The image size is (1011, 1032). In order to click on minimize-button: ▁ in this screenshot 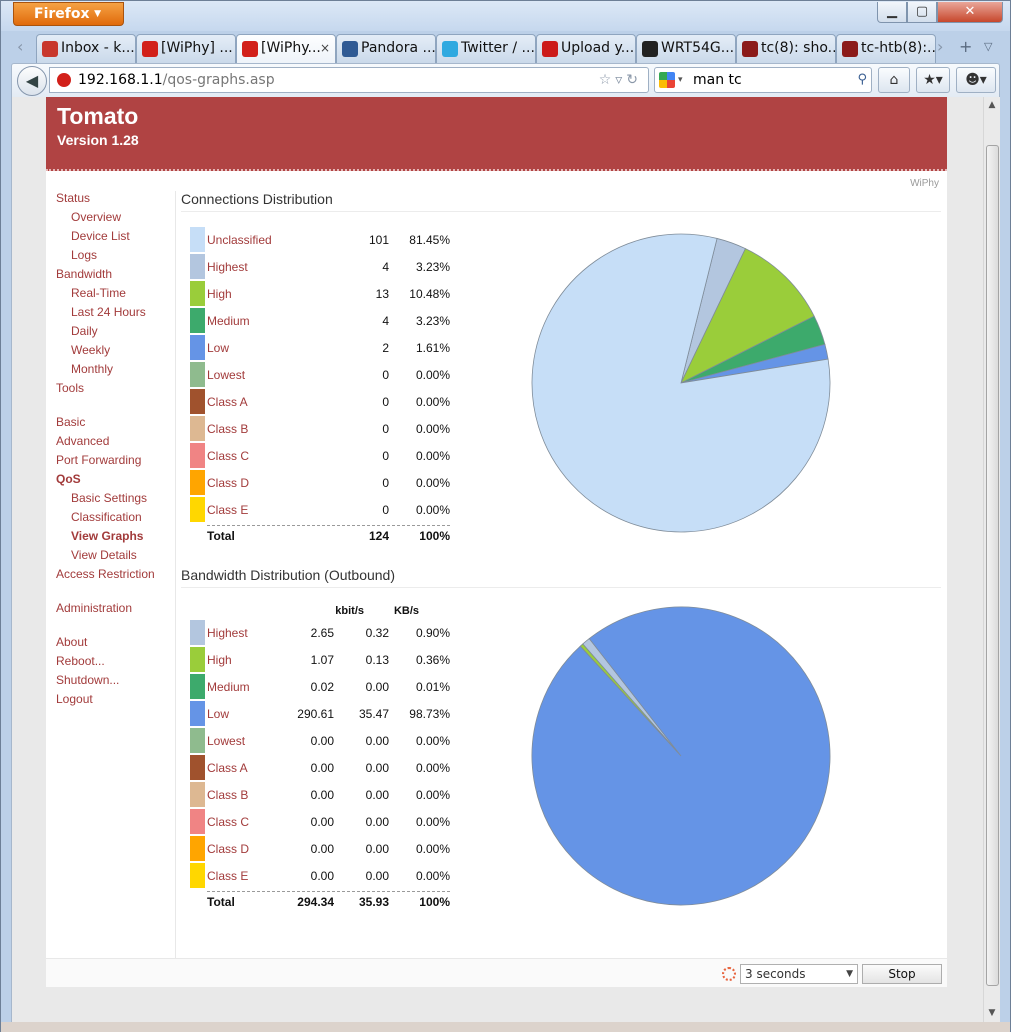, I will do `click(892, 12)`.